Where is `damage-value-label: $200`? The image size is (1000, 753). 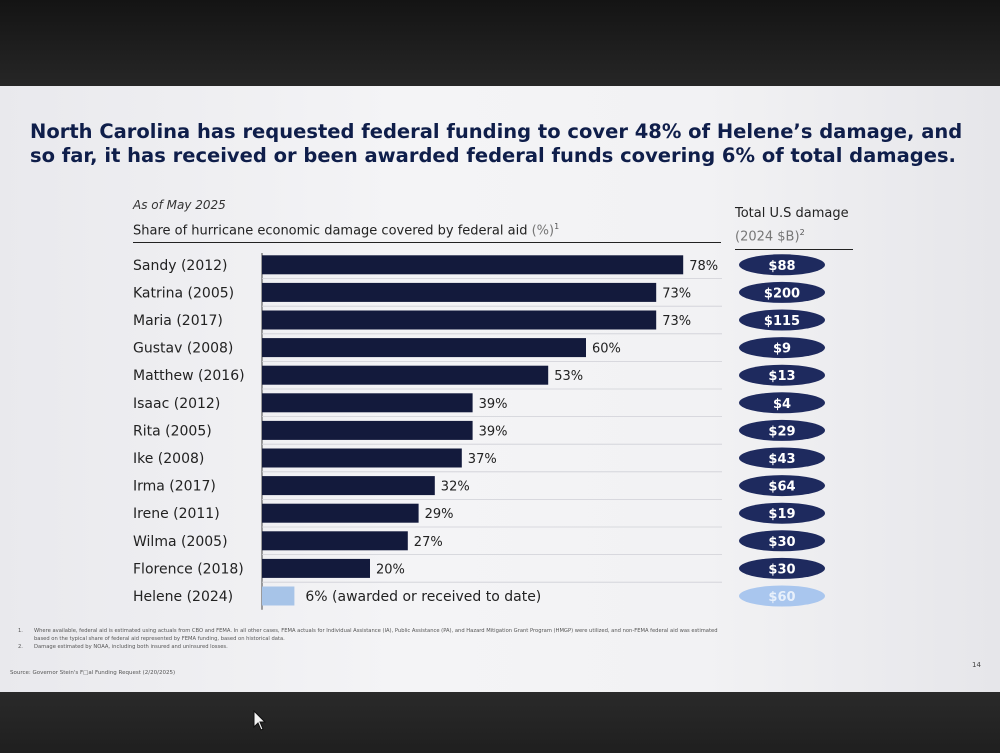 damage-value-label: $200 is located at coordinates (782, 293).